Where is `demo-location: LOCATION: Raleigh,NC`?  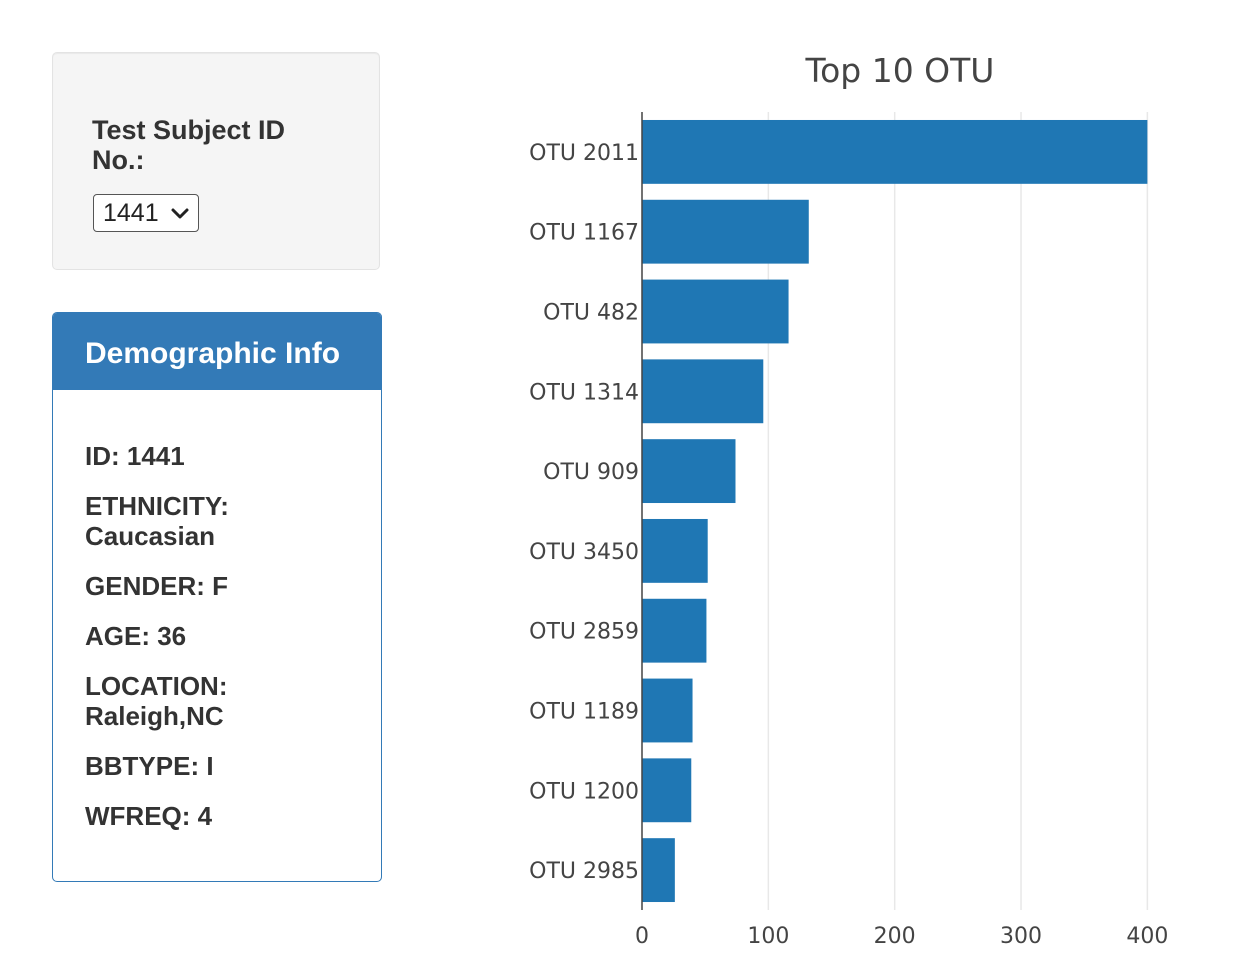
demo-location: LOCATION: Raleigh,NC is located at coordinates (156, 701).